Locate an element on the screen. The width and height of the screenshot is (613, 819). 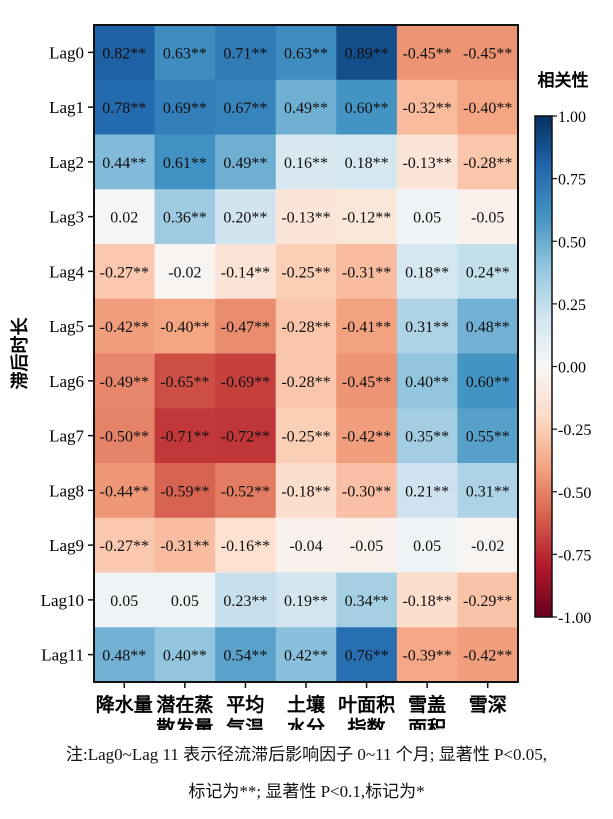
cell-label: -0.29** is located at coordinates (487, 601).